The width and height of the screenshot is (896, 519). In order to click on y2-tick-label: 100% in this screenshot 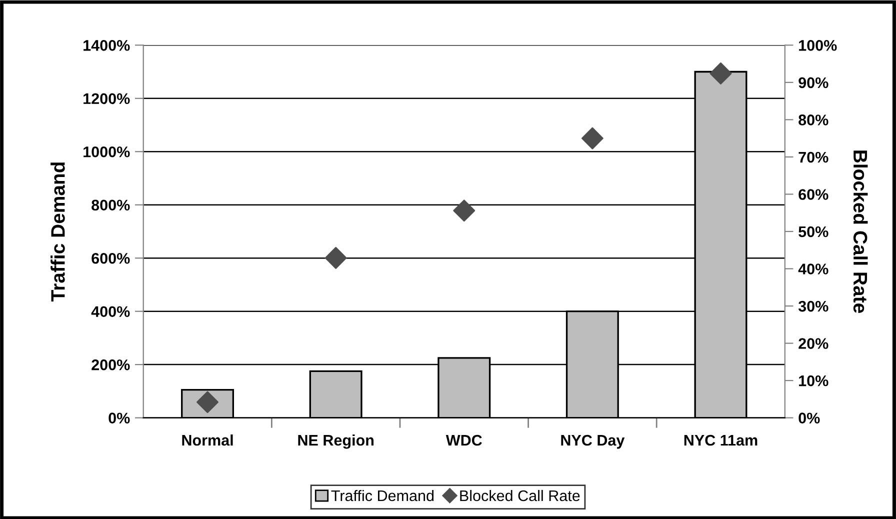, I will do `click(818, 45)`.